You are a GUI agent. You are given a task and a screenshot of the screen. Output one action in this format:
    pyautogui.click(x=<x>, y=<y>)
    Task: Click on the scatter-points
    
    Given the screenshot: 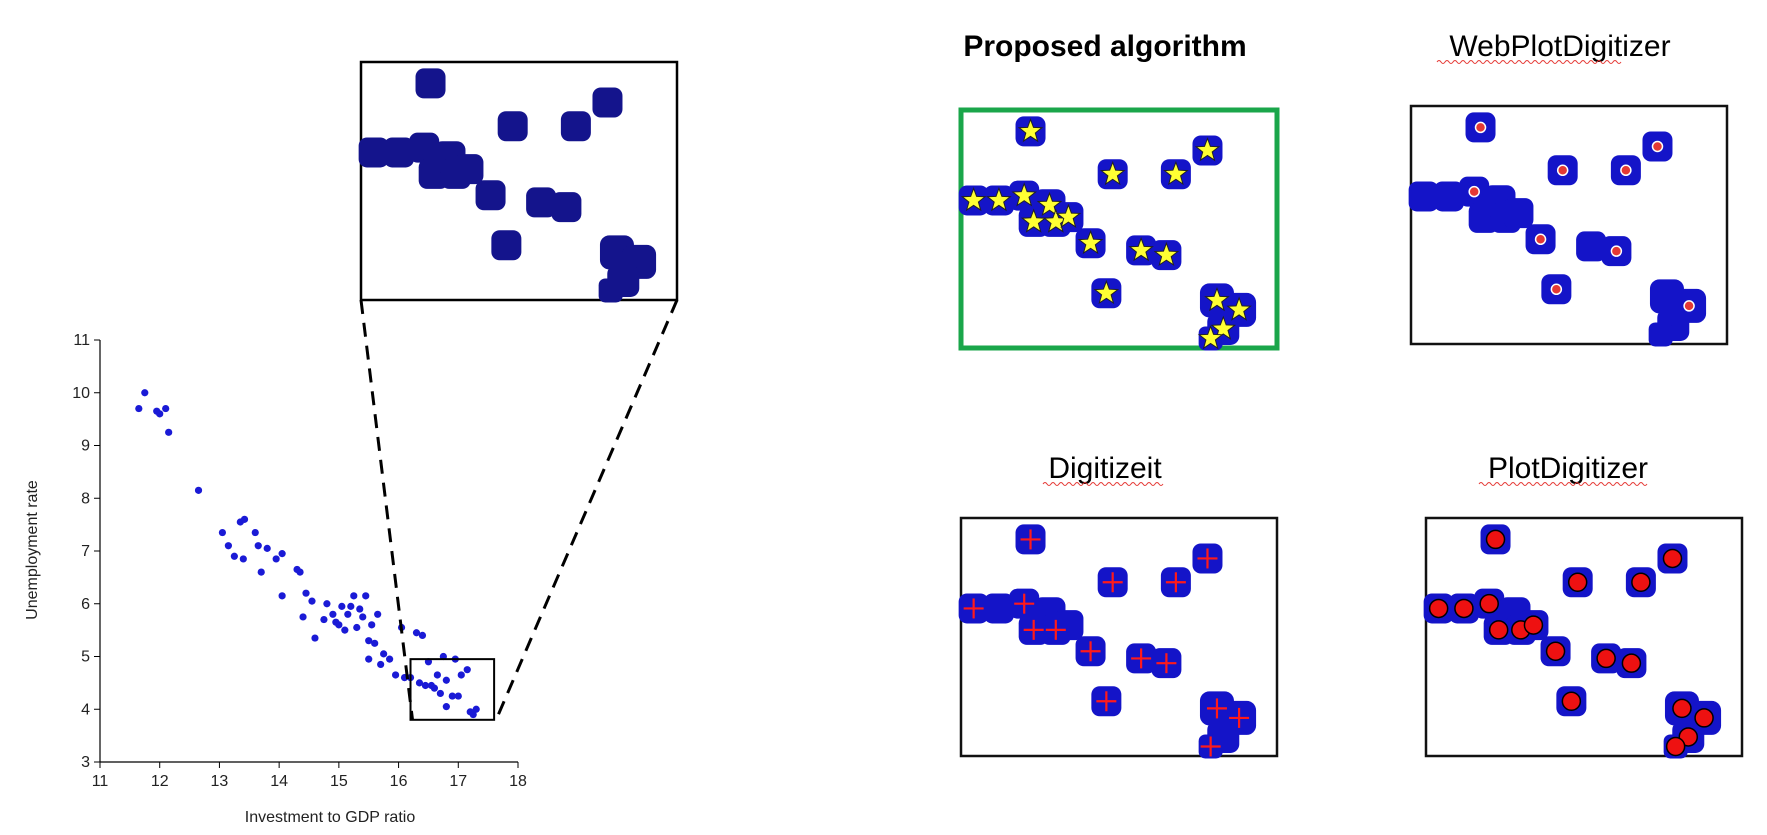 What is the action you would take?
    pyautogui.click(x=307, y=554)
    